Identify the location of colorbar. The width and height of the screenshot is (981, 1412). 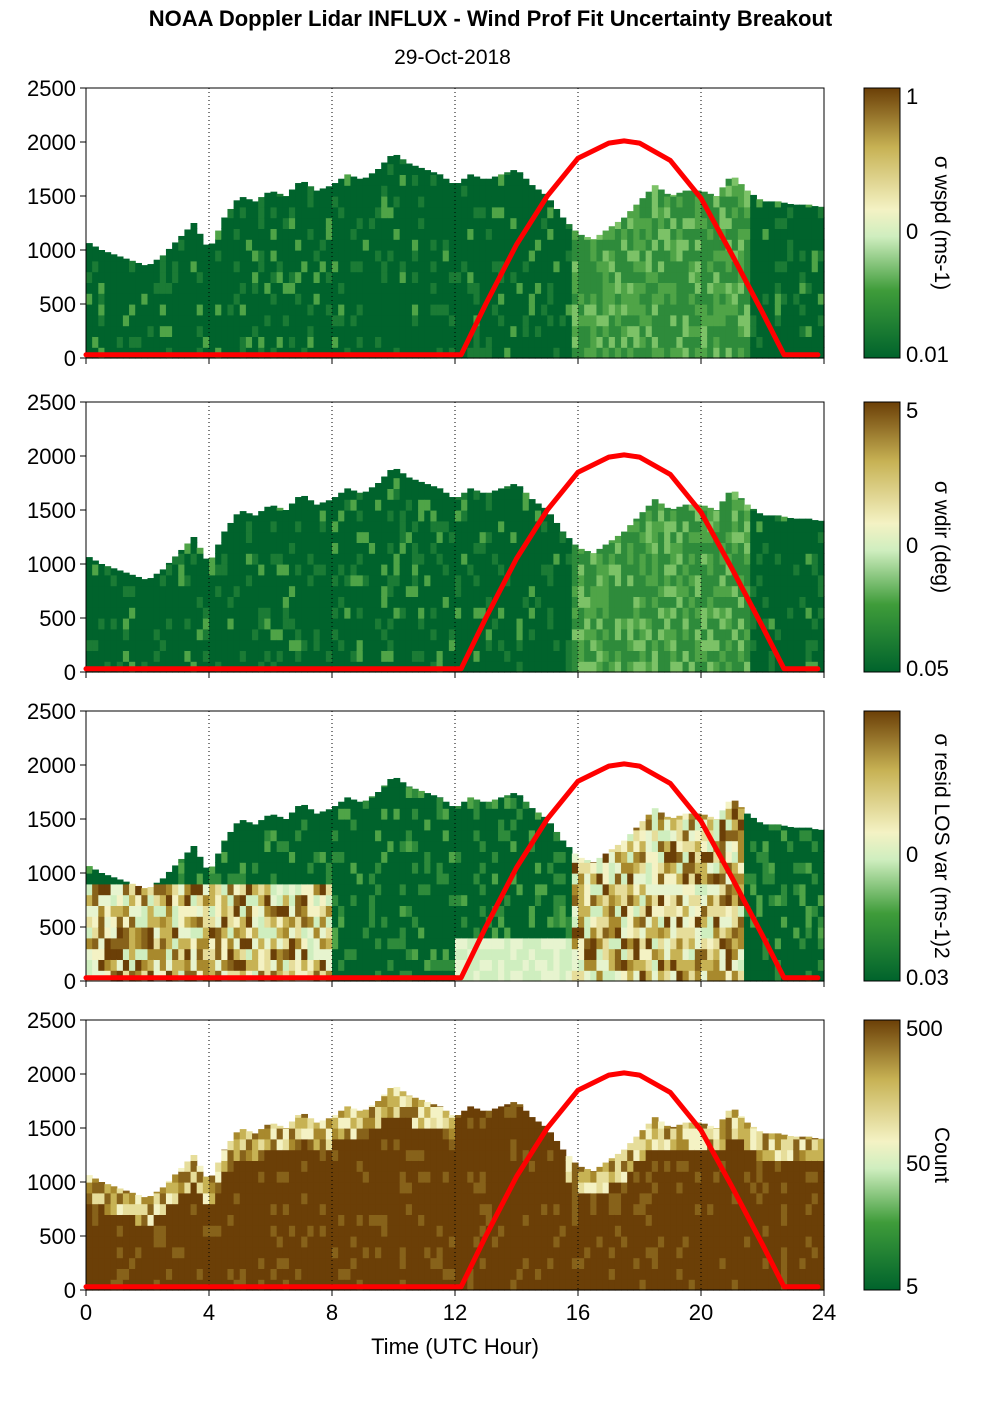
(882, 537).